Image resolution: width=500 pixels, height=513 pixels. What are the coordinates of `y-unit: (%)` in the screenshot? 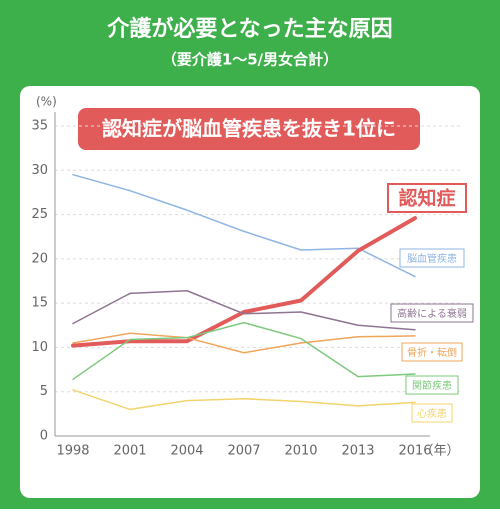 It's located at (46, 102).